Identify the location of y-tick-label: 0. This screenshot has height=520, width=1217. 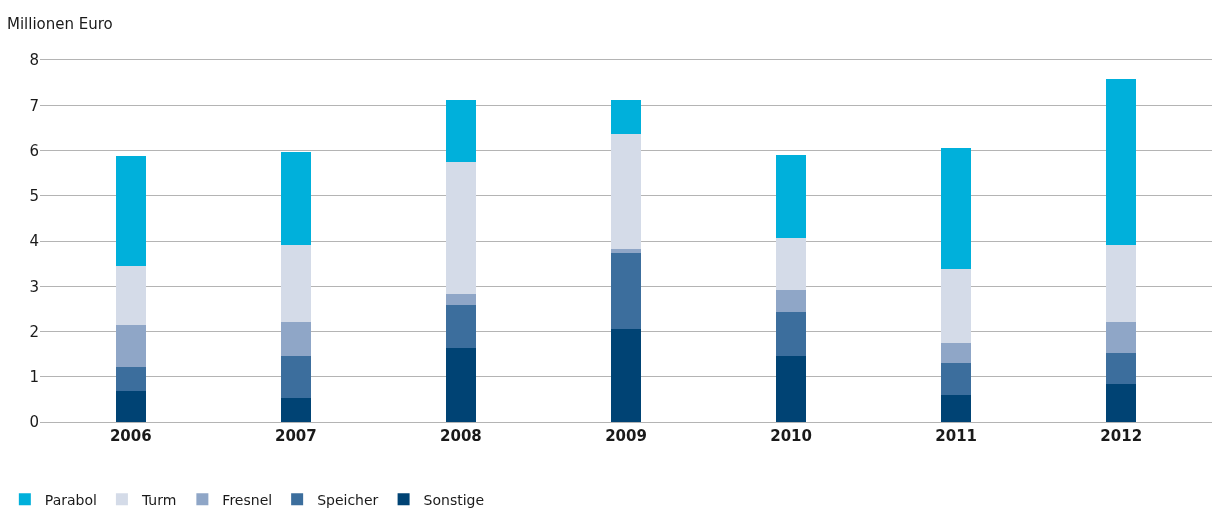
(34, 422).